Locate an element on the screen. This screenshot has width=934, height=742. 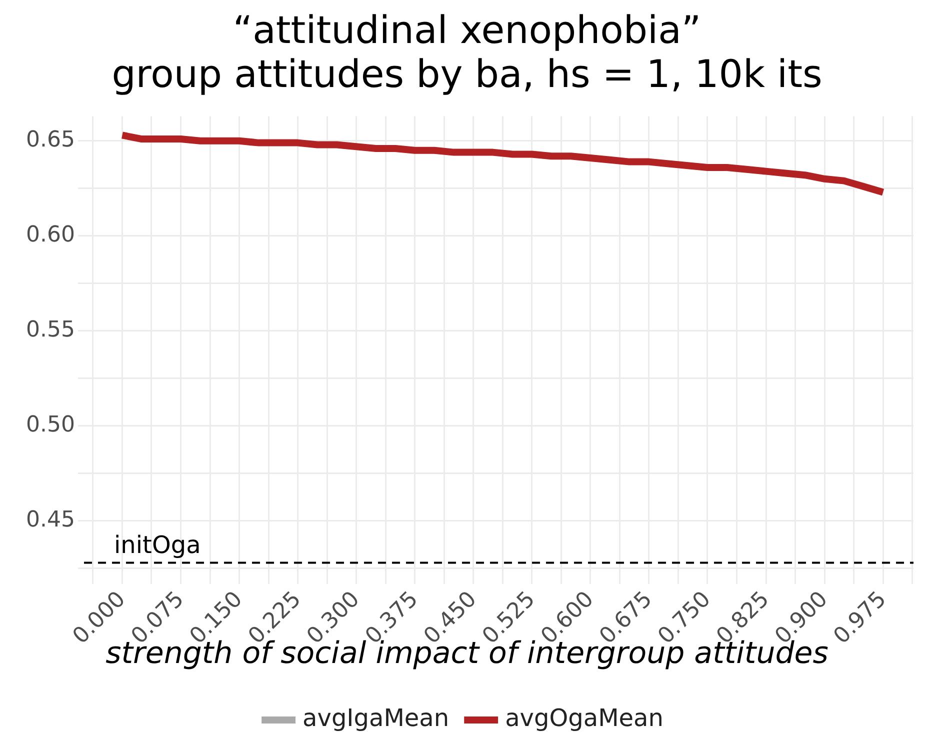
y-tick-label: 0.60 is located at coordinates (50, 235).